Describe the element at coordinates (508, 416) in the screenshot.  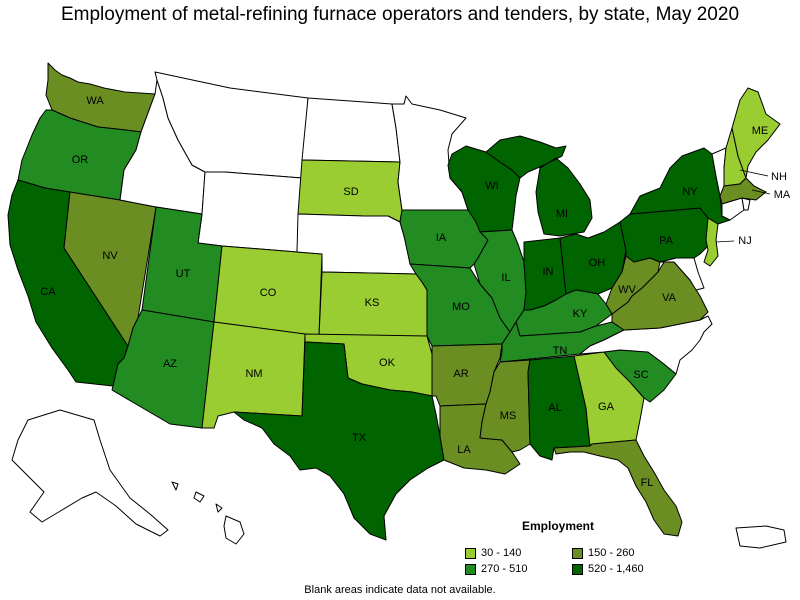
I see `state-label-MS: MS` at that location.